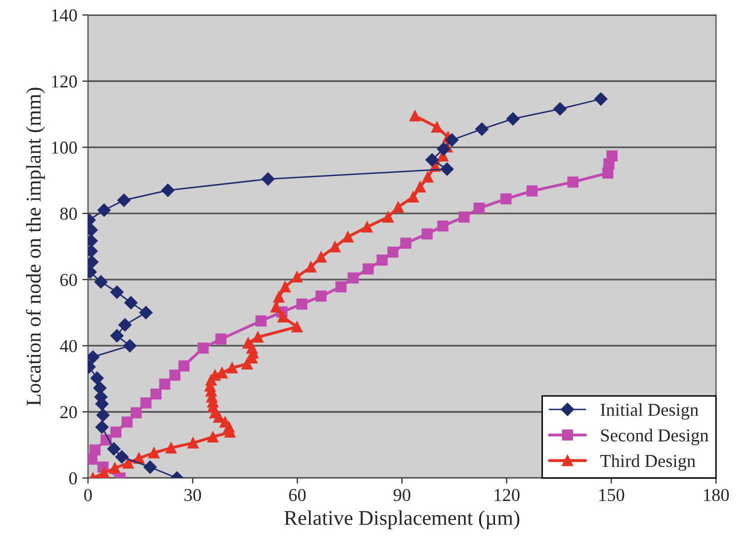  I want to click on x-tick-label: 120, so click(507, 495).